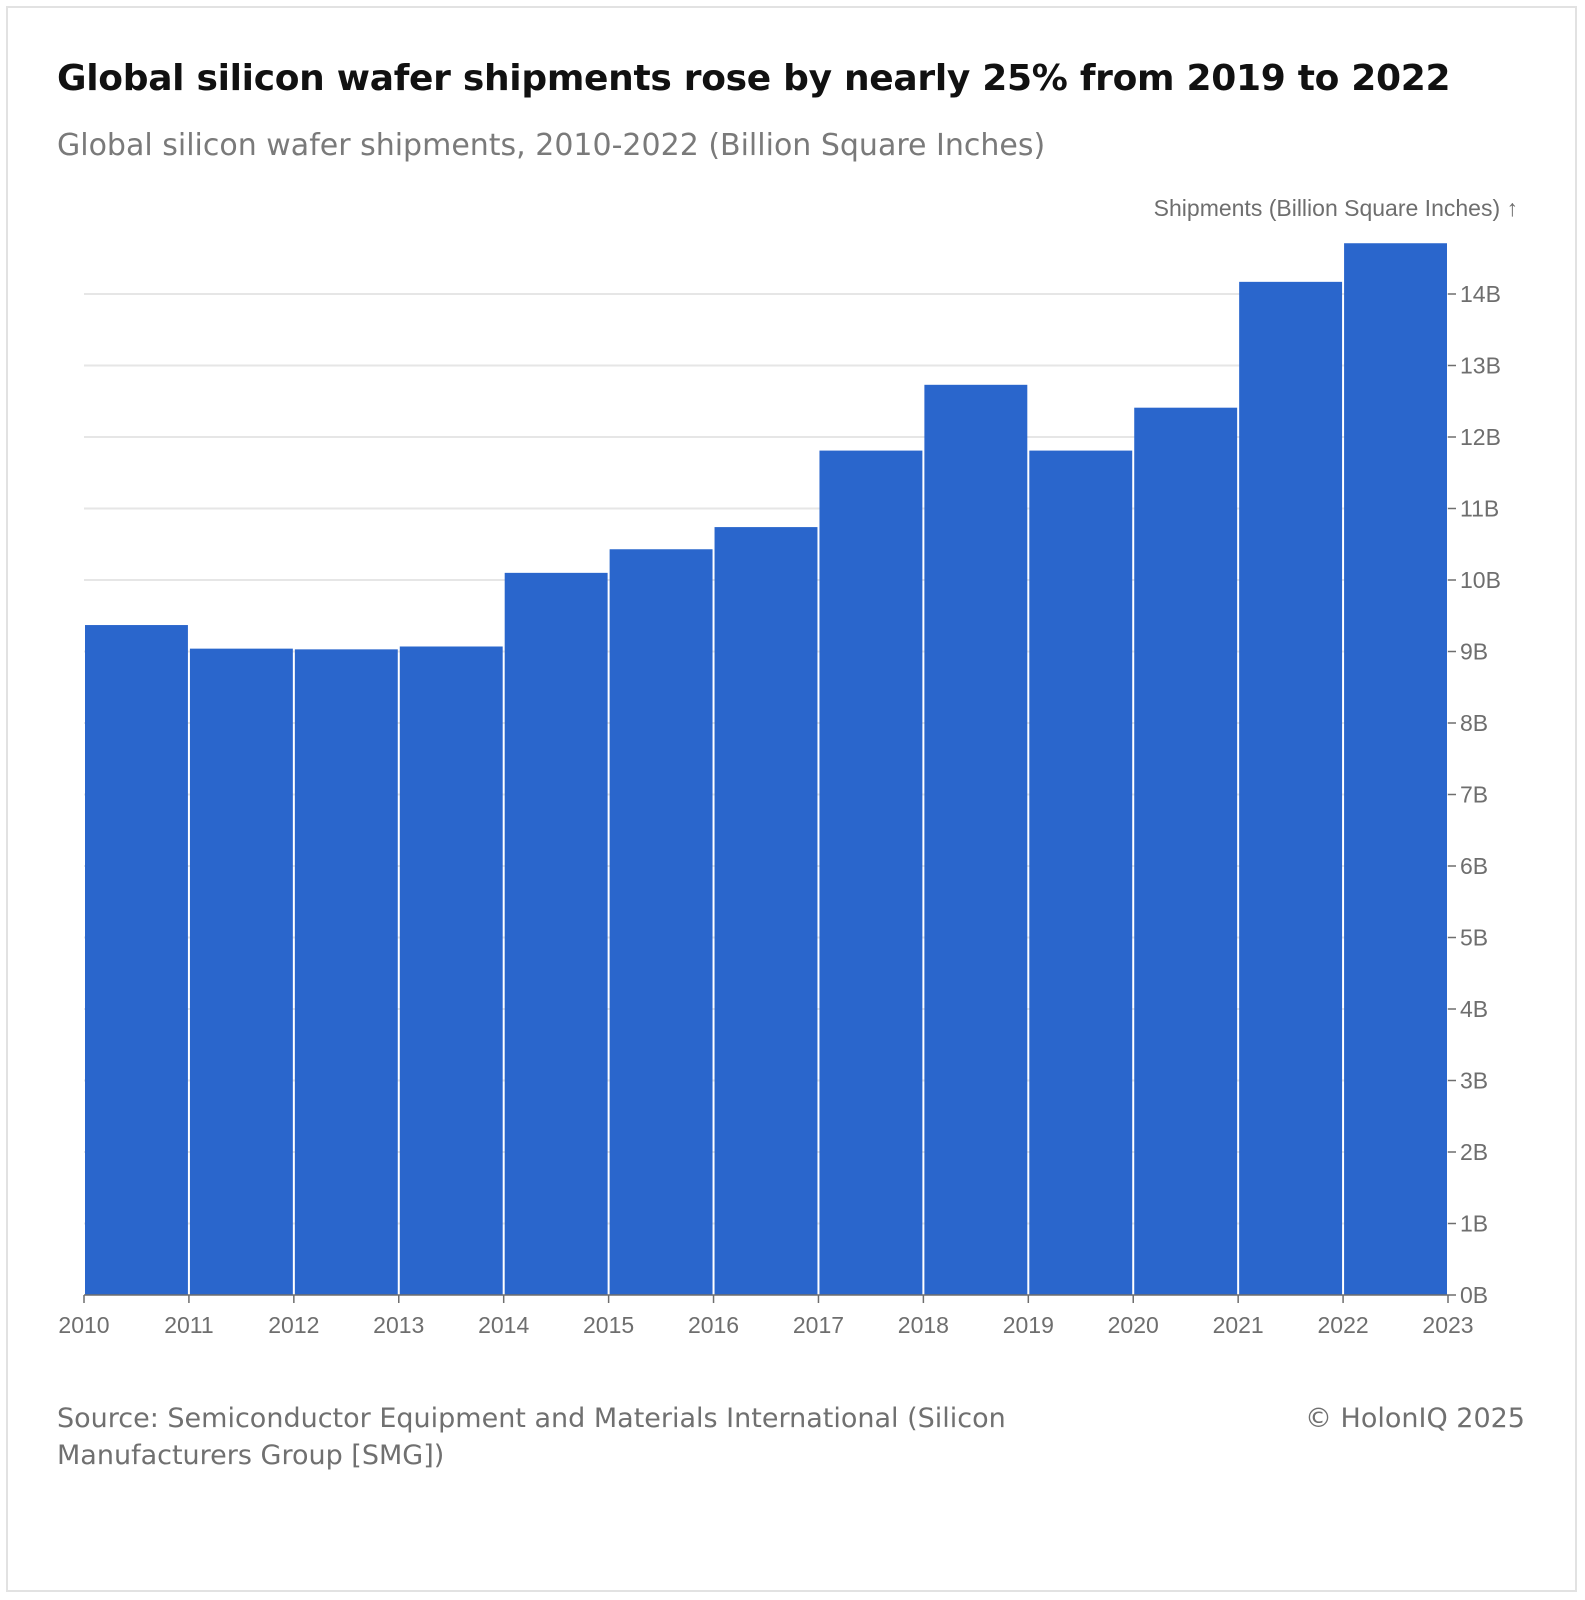 Image resolution: width=1585 pixels, height=1600 pixels. I want to click on x-tick-label: 2014, so click(503, 1325).